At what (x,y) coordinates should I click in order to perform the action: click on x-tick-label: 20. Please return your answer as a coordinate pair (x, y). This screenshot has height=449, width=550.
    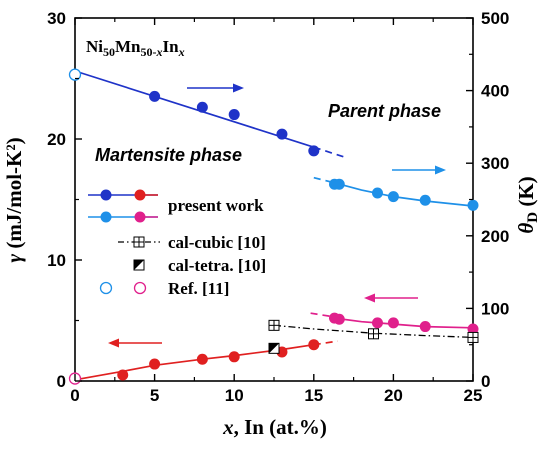
    Looking at the image, I should click on (393, 395).